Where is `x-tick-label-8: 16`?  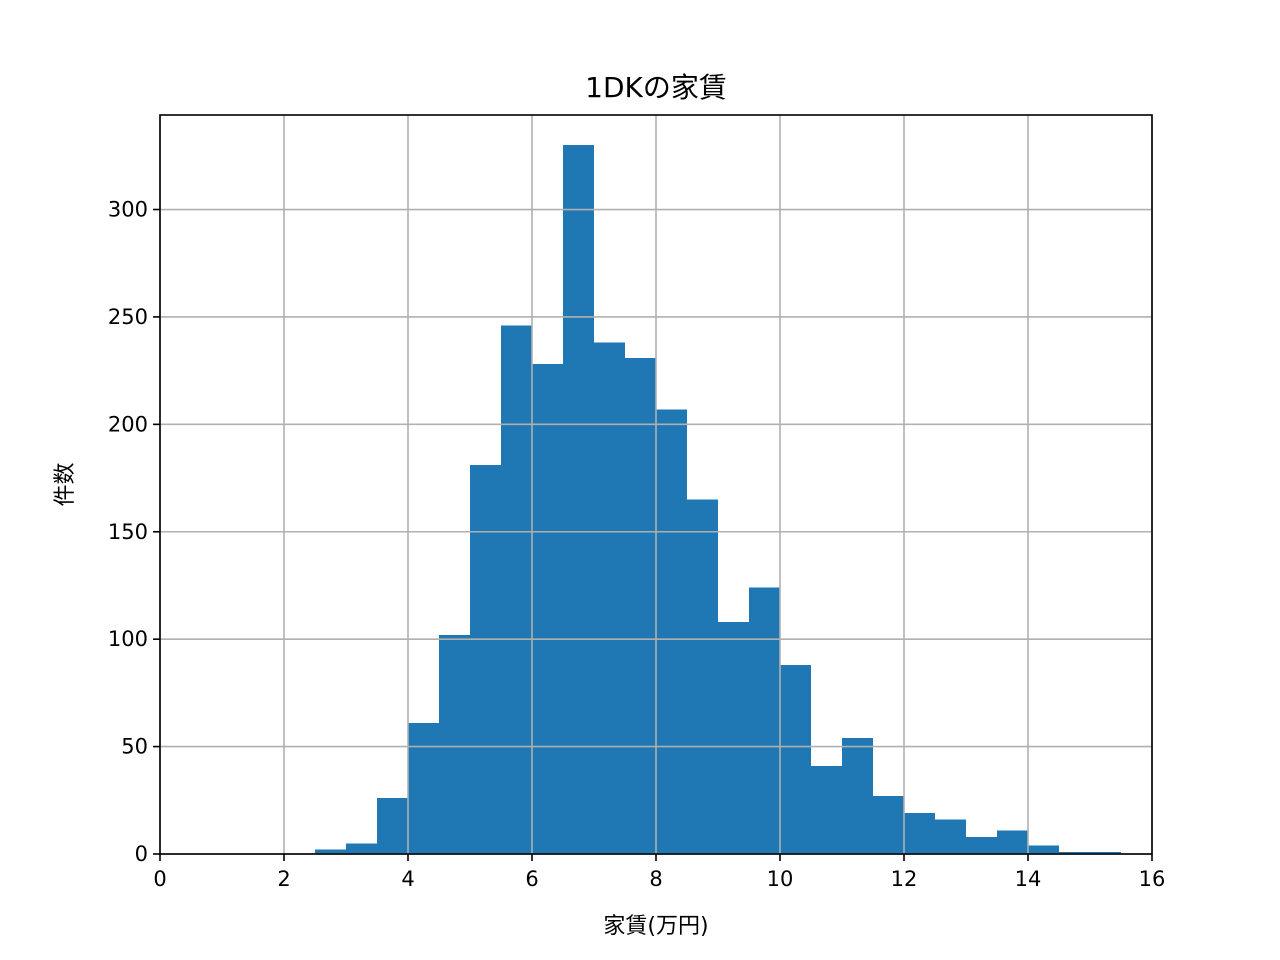
x-tick-label-8: 16 is located at coordinates (1152, 879).